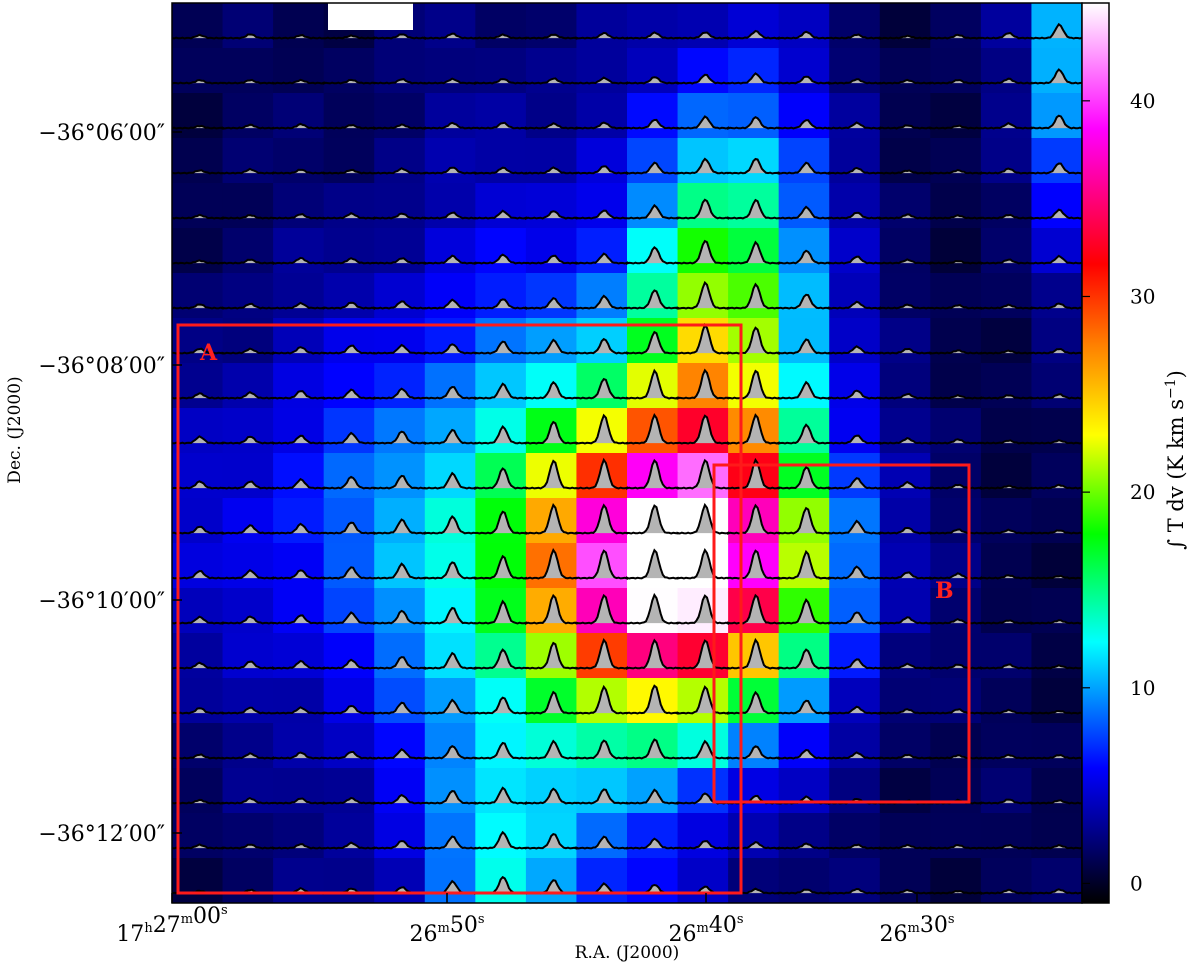 This screenshot has height=967, width=1200. What do you see at coordinates (15, 429) in the screenshot?
I see `y-axis-title: Dec. (J2000)` at bounding box center [15, 429].